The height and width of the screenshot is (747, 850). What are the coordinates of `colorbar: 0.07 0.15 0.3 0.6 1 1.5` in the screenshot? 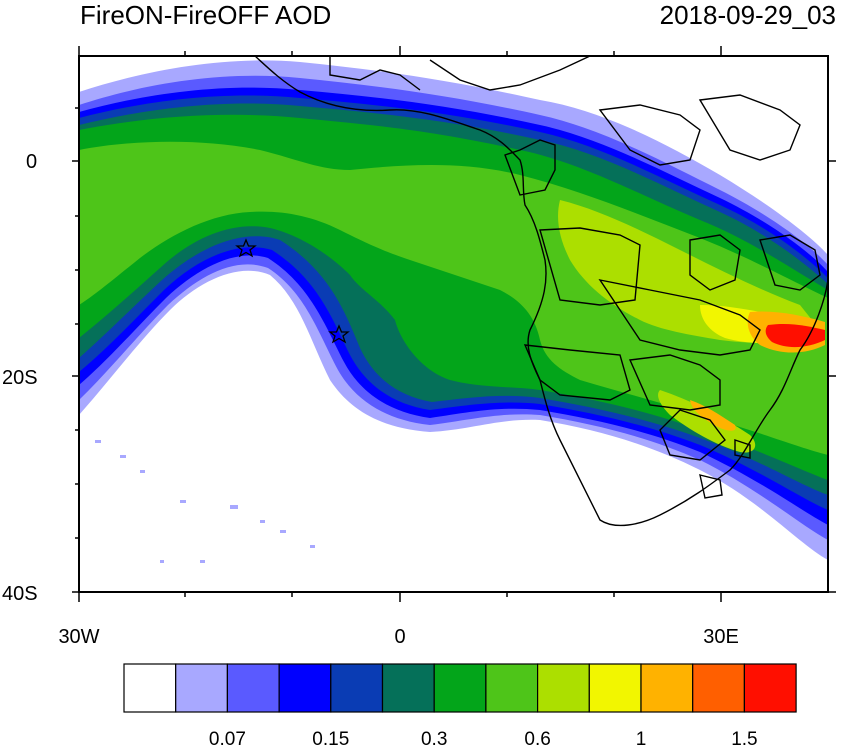 It's located at (460, 705).